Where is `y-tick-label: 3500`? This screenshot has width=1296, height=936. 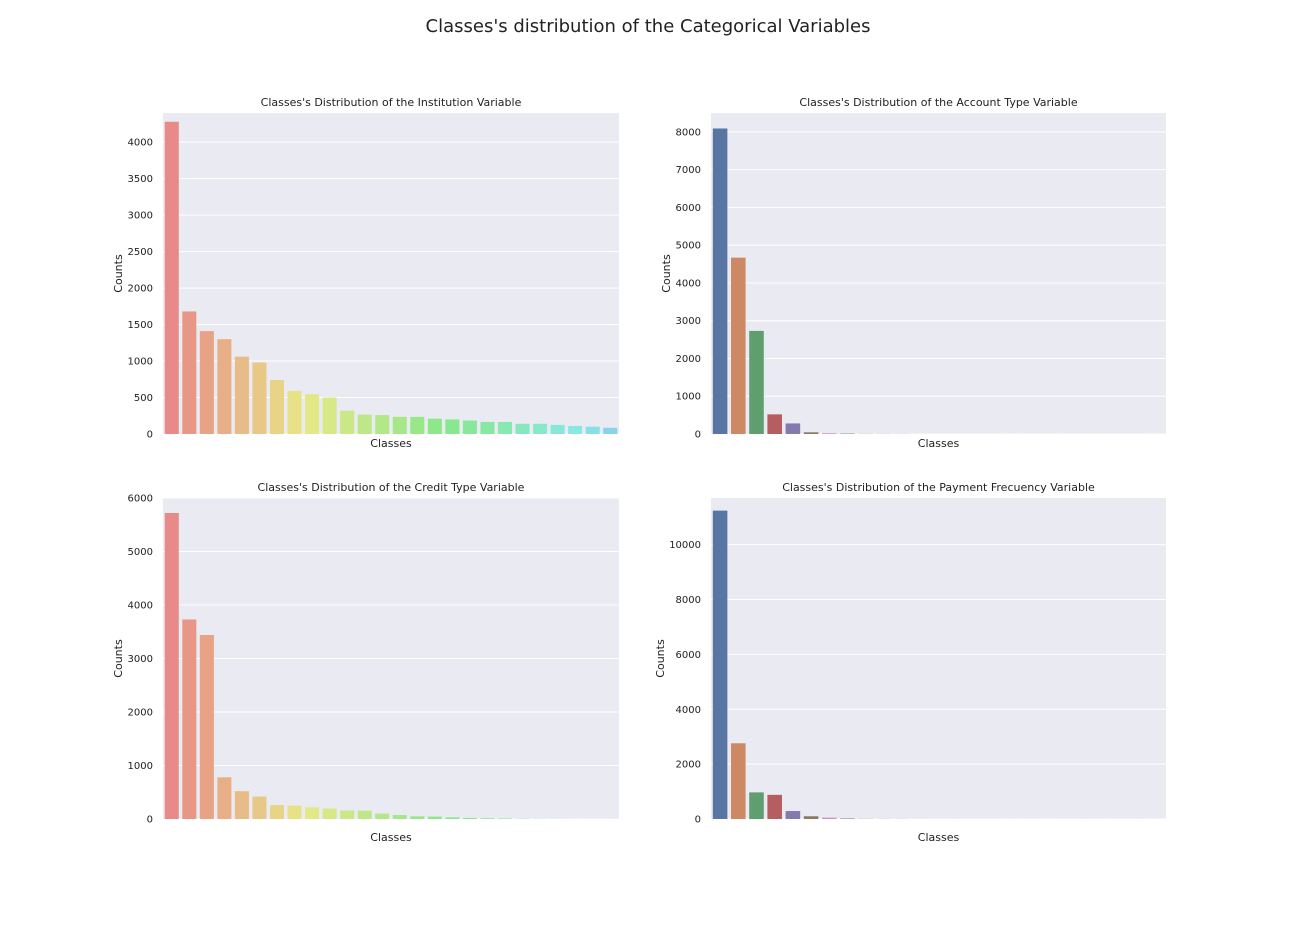 y-tick-label: 3500 is located at coordinates (140, 179).